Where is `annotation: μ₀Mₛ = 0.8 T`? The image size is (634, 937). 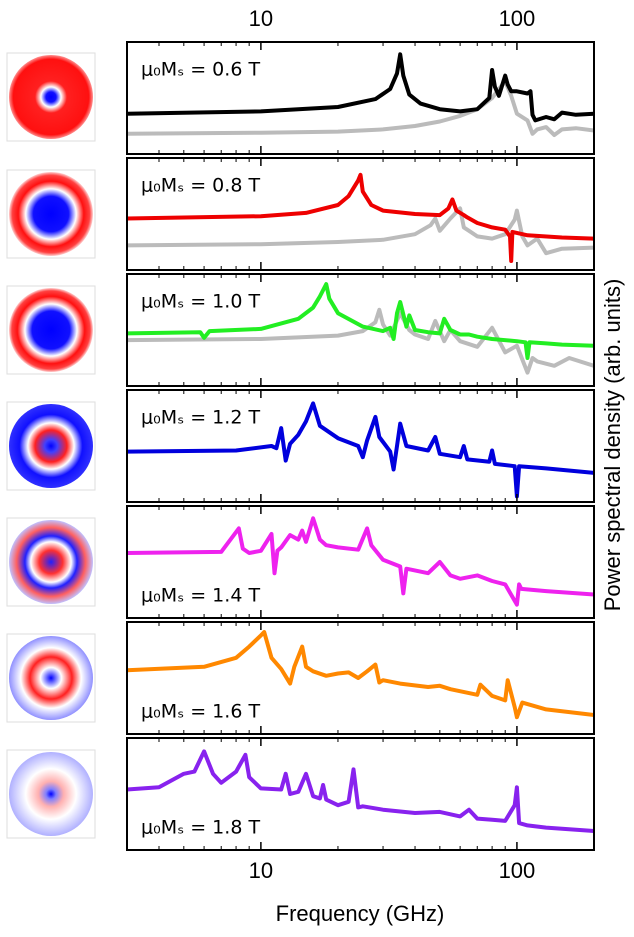 annotation: μ₀Mₛ = 0.8 T is located at coordinates (200, 186).